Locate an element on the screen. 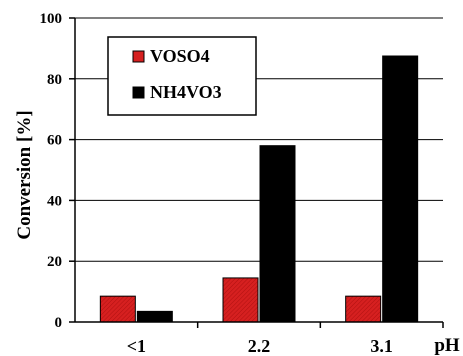 Image resolution: width=463 pixels, height=356 pixels. y-axis-title: Conversion [%] is located at coordinates (24, 174).